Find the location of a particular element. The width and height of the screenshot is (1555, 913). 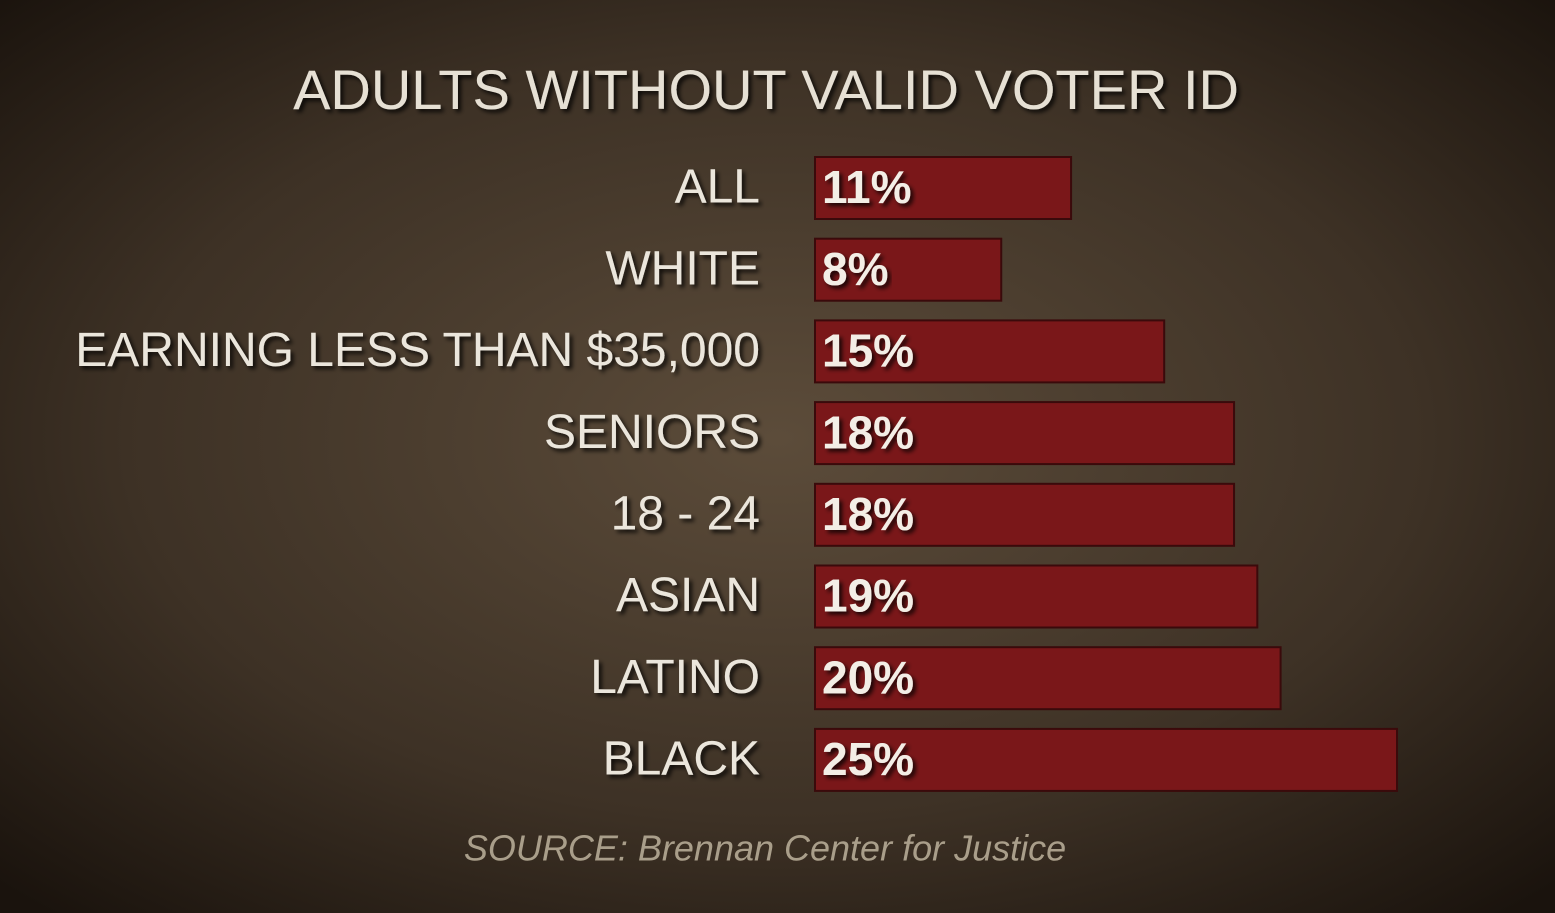

value-label: 20% is located at coordinates (868, 677).